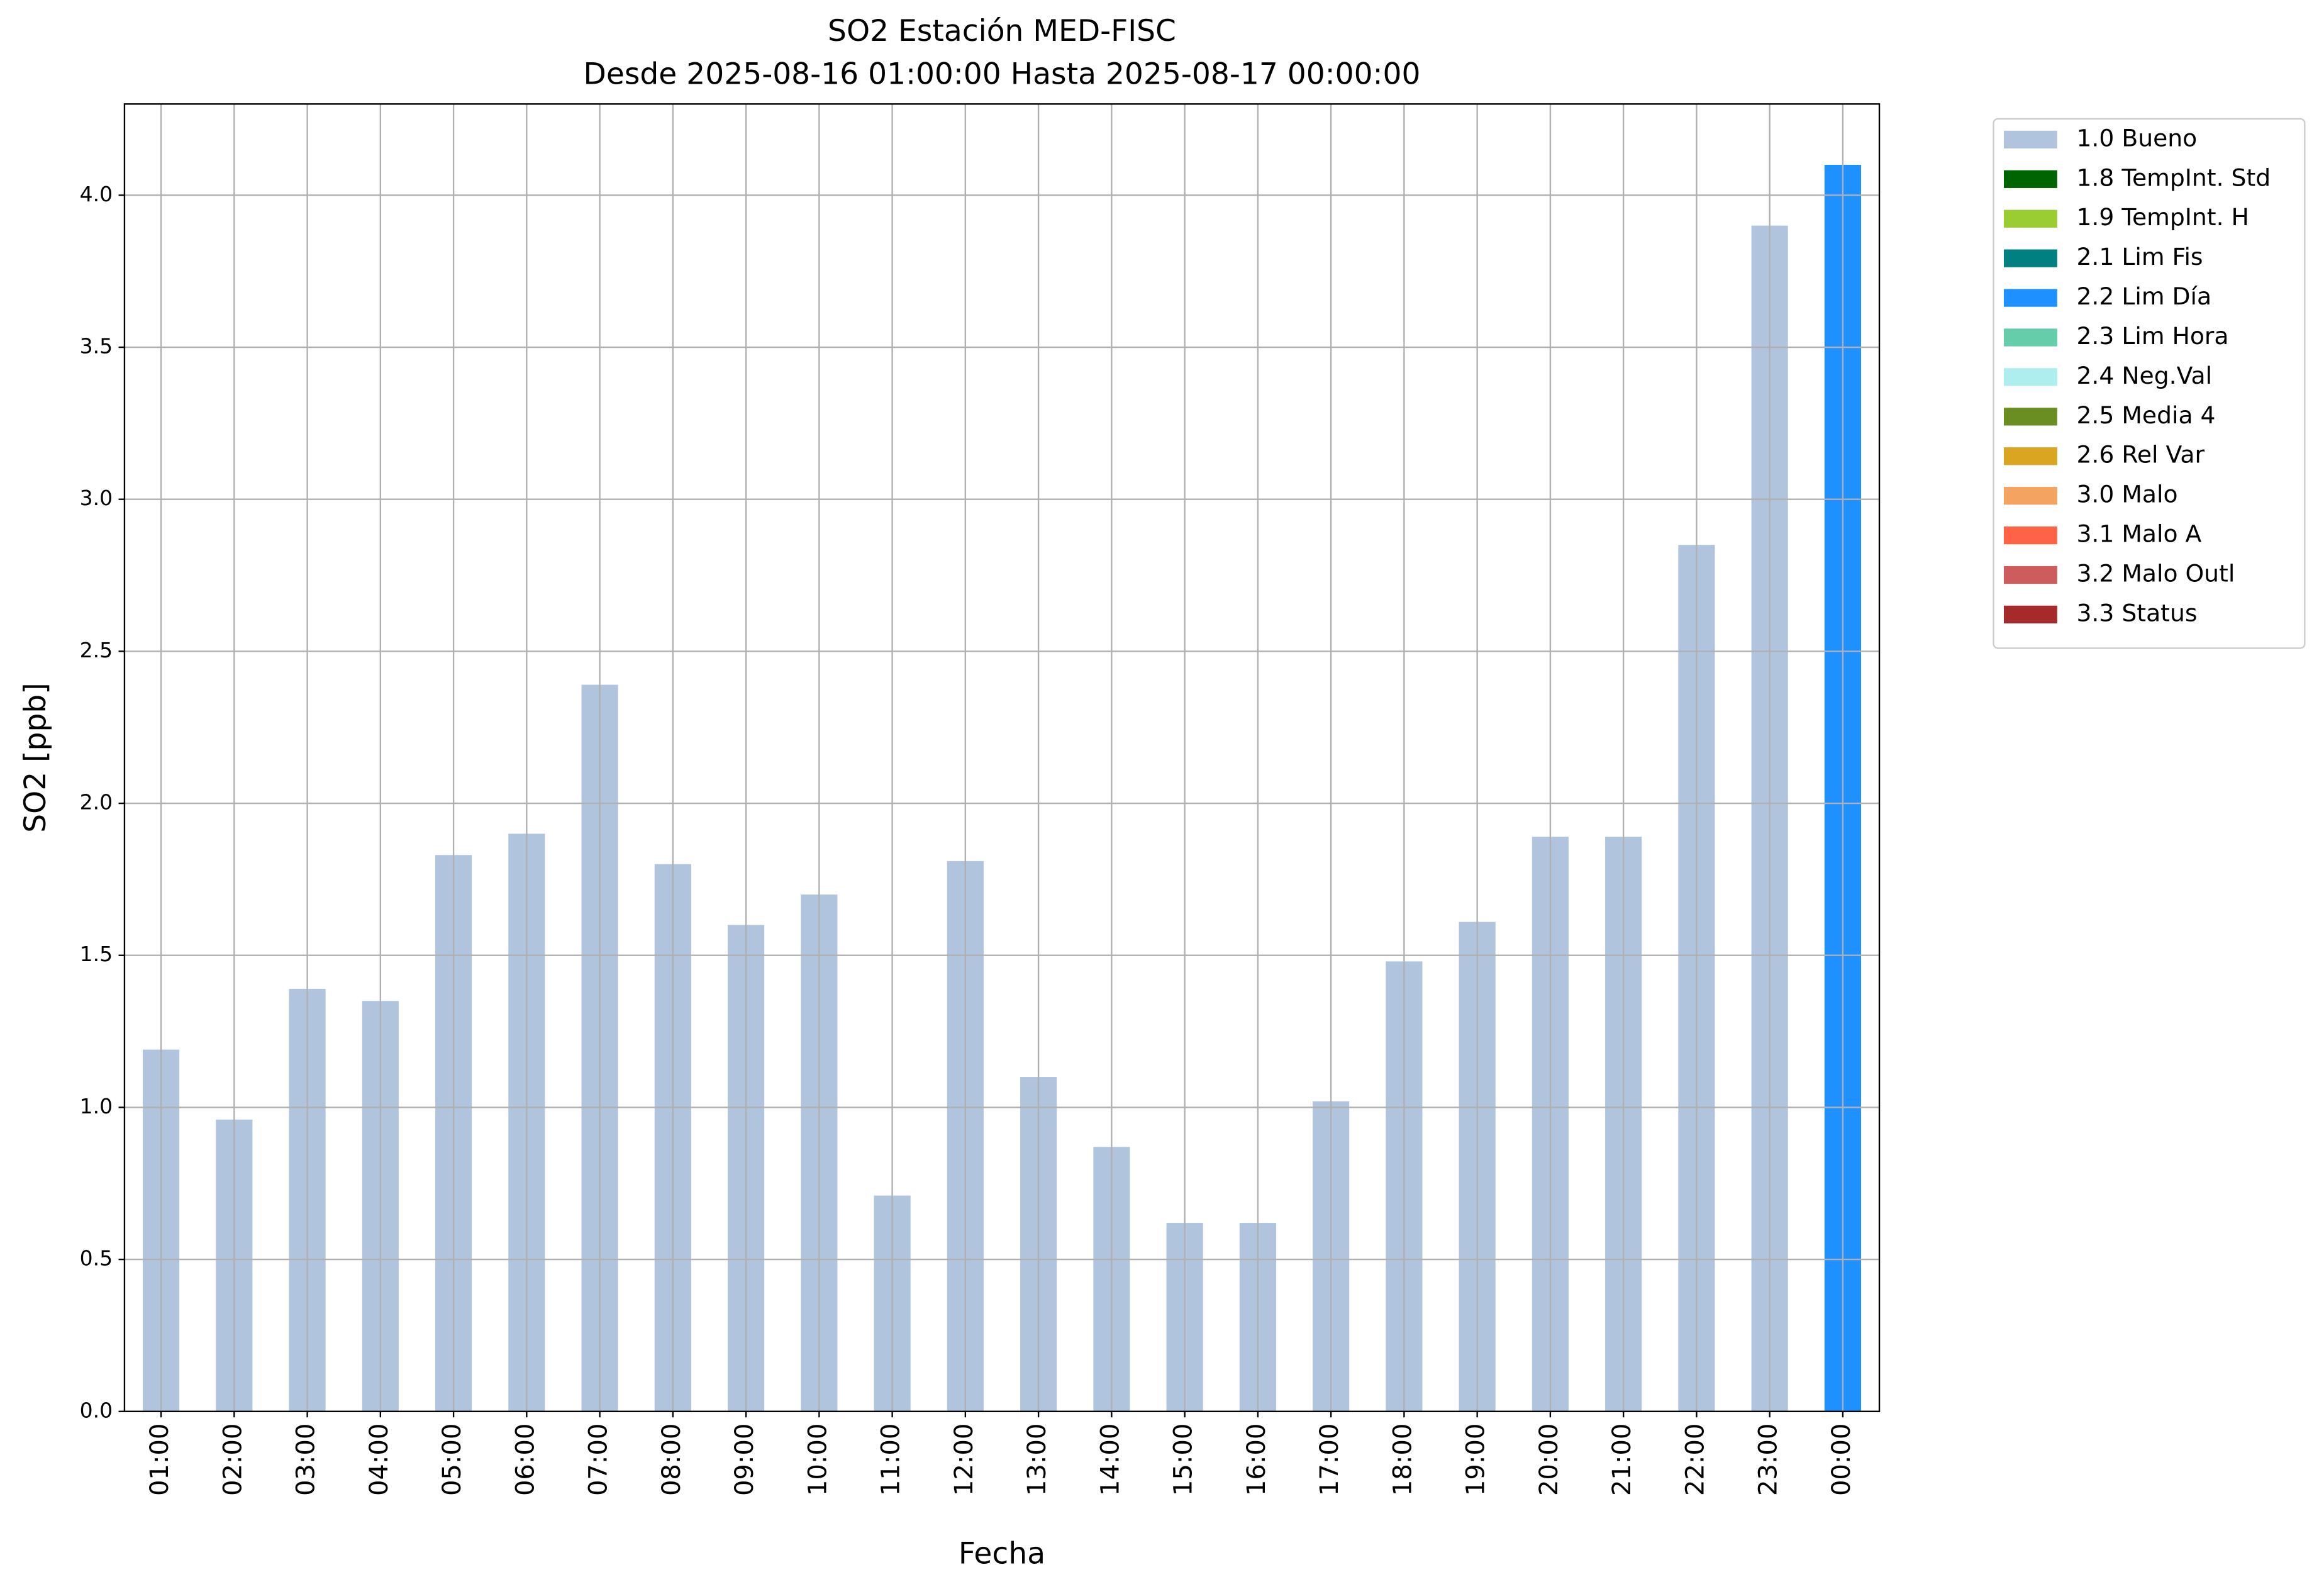 This screenshot has height=1594, width=2324. I want to click on x-tick-label: 02:00, so click(232, 1460).